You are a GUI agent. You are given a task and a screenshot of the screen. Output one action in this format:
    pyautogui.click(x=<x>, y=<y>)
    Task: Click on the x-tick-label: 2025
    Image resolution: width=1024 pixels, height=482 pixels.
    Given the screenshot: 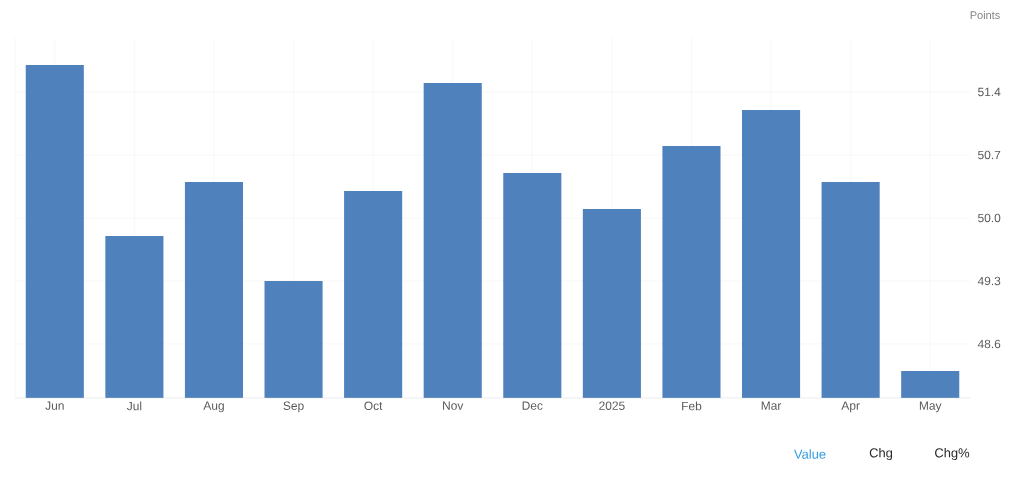 What is the action you would take?
    pyautogui.click(x=612, y=405)
    